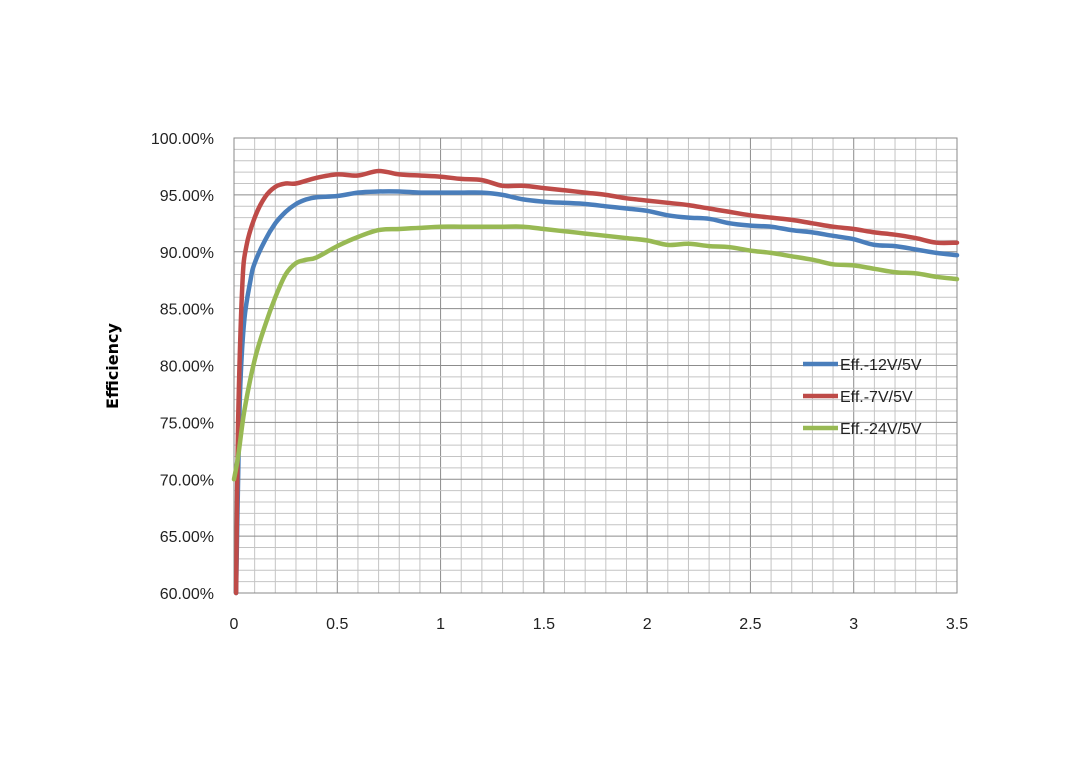 The height and width of the screenshot is (760, 1080). What do you see at coordinates (337, 624) in the screenshot?
I see `x-tick-label: 0.5` at bounding box center [337, 624].